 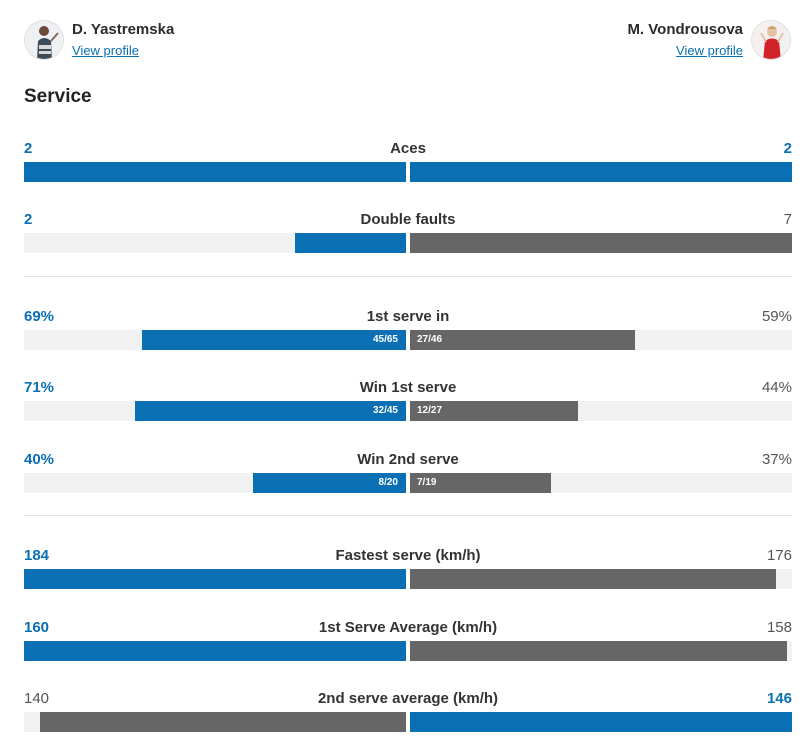 What do you see at coordinates (430, 410) in the screenshot?
I see `right-fraction: 12/27` at bounding box center [430, 410].